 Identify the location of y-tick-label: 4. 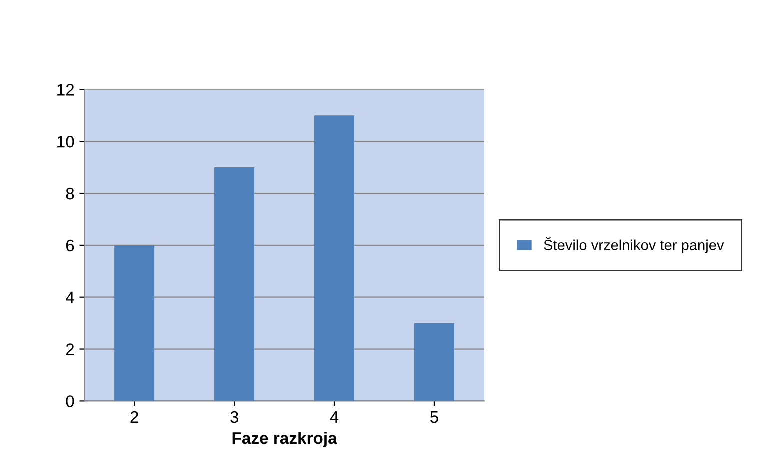
(70, 298).